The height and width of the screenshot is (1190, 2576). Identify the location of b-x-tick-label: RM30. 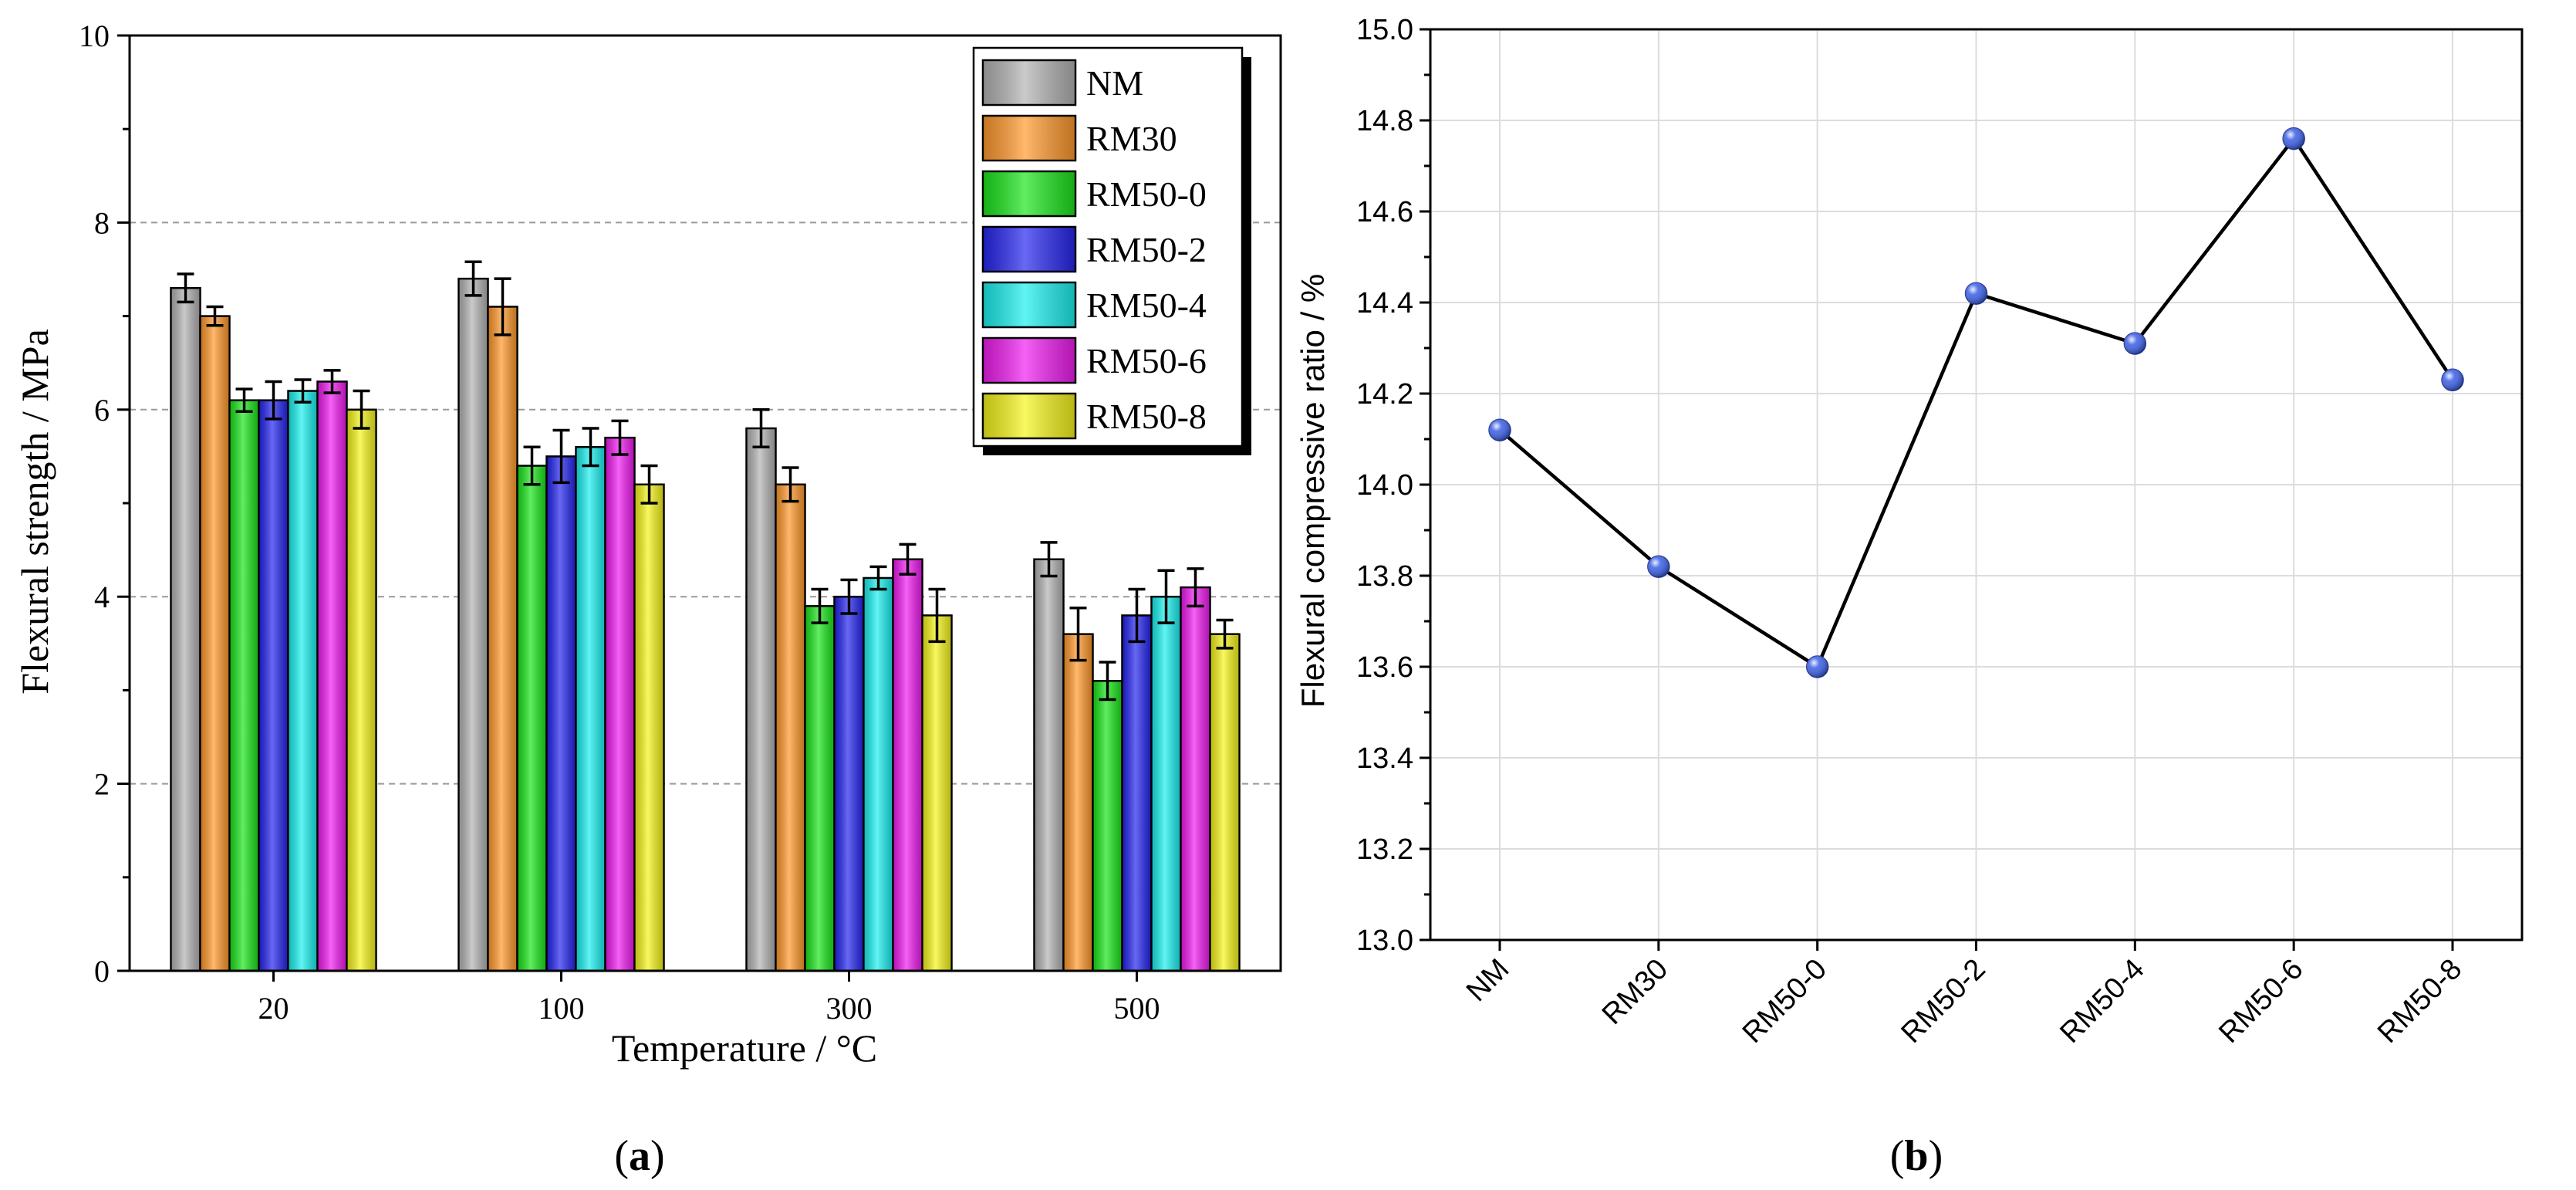
(1635, 992).